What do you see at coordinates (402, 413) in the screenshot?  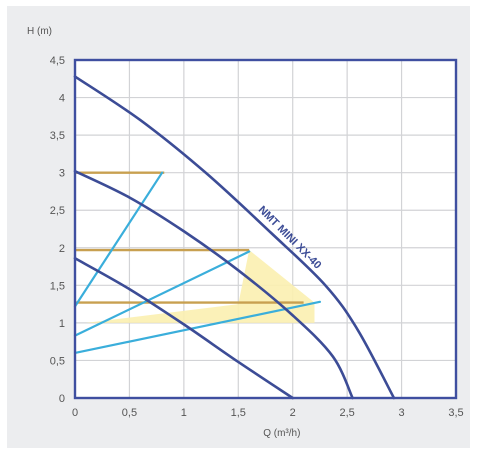 I see `x-tick-label: 3` at bounding box center [402, 413].